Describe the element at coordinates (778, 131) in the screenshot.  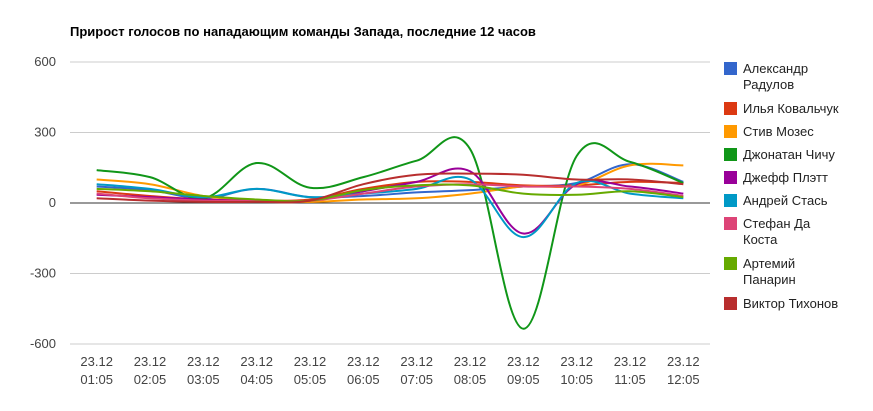
I see `legend-label: Стив Мозес` at that location.